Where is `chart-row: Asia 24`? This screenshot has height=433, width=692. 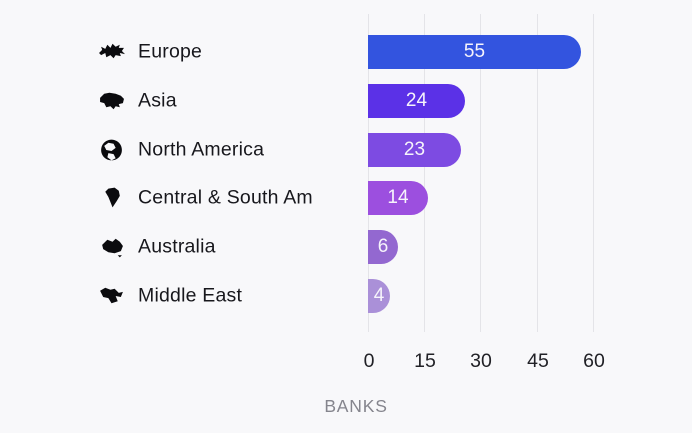
chart-row: Asia 24 is located at coordinates (346, 101).